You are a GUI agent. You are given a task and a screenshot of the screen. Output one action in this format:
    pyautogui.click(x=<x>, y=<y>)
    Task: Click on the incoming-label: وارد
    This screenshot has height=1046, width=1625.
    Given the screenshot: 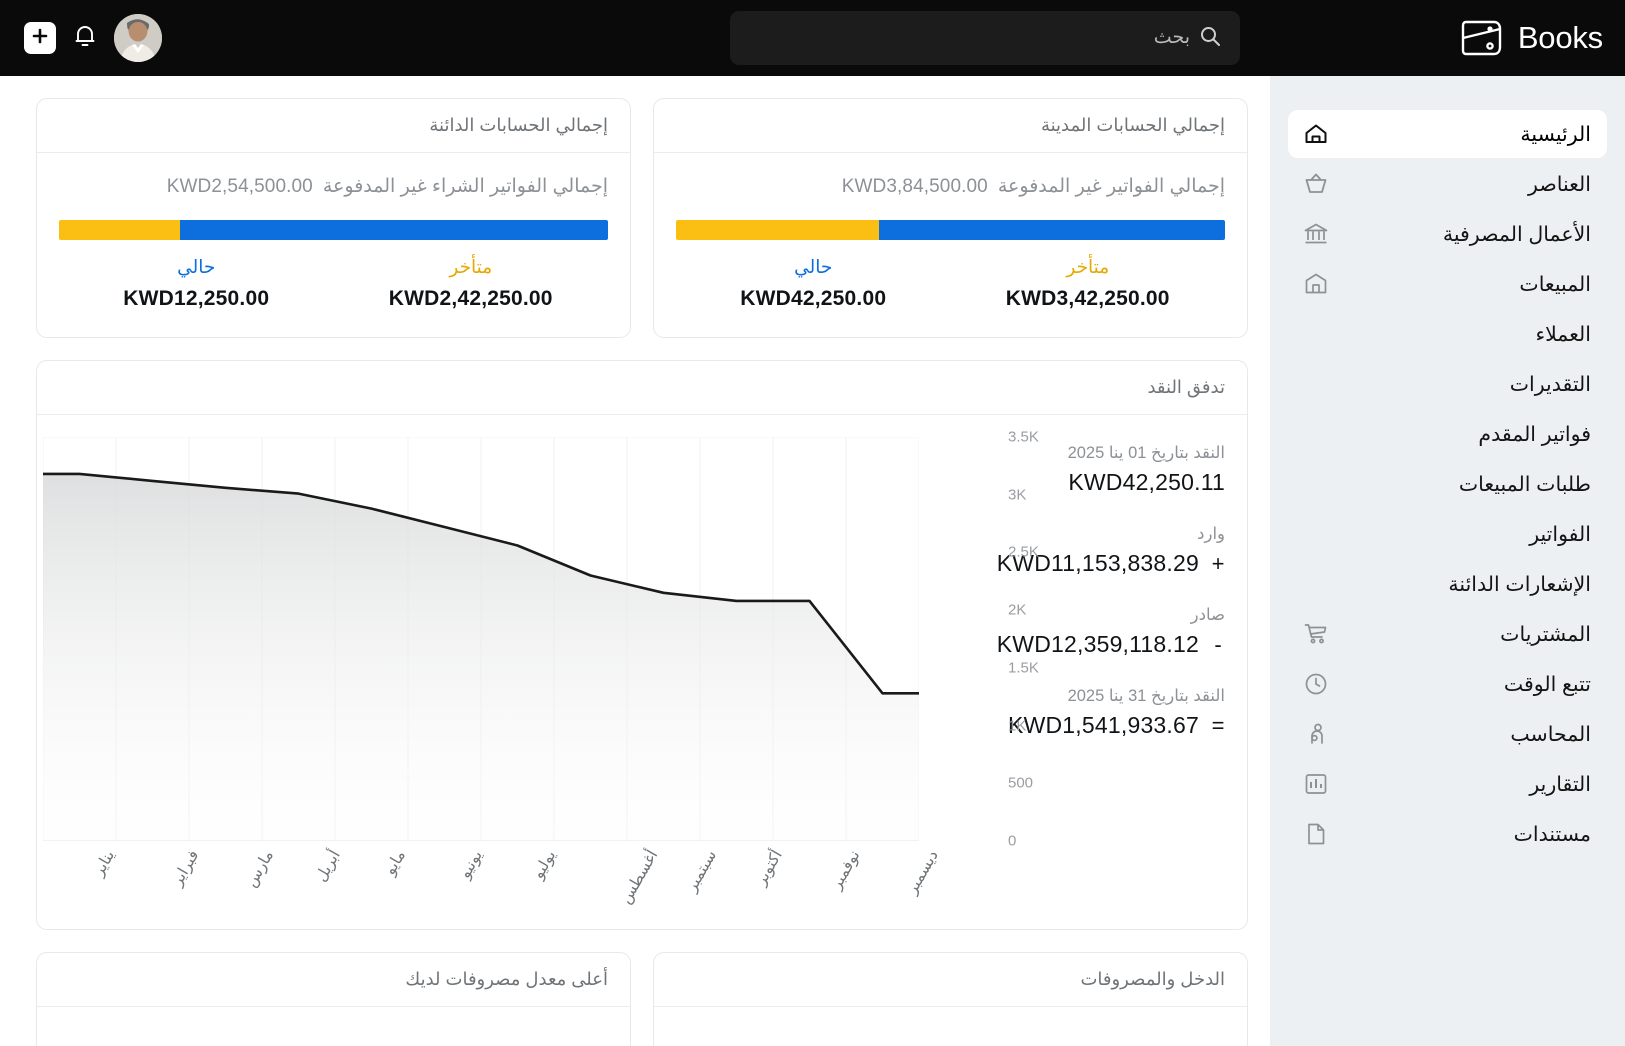 What is the action you would take?
    pyautogui.click(x=1211, y=534)
    